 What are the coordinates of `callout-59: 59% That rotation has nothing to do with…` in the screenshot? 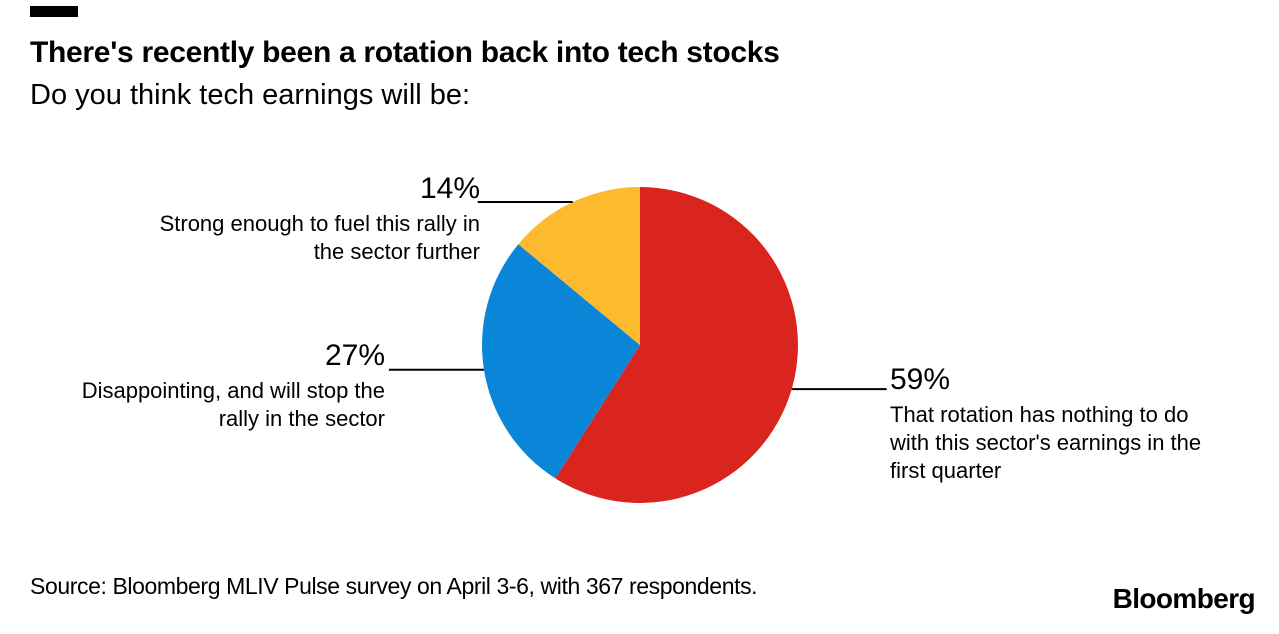 It's located at (1045, 424).